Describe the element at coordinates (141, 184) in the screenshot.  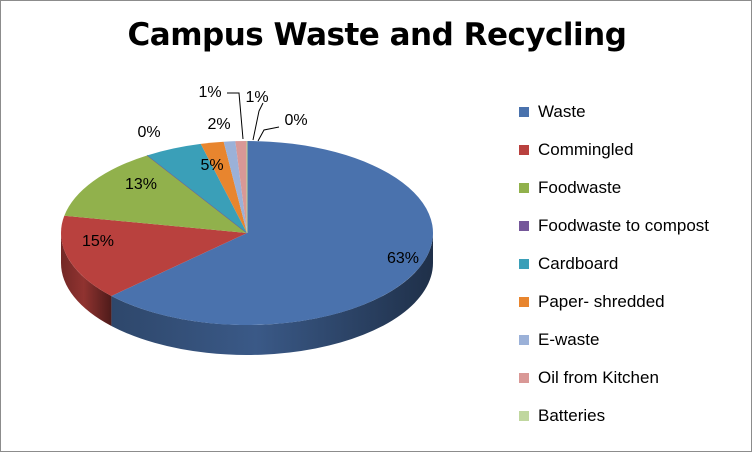
I see `data-label-foodwaste: 13%` at that location.